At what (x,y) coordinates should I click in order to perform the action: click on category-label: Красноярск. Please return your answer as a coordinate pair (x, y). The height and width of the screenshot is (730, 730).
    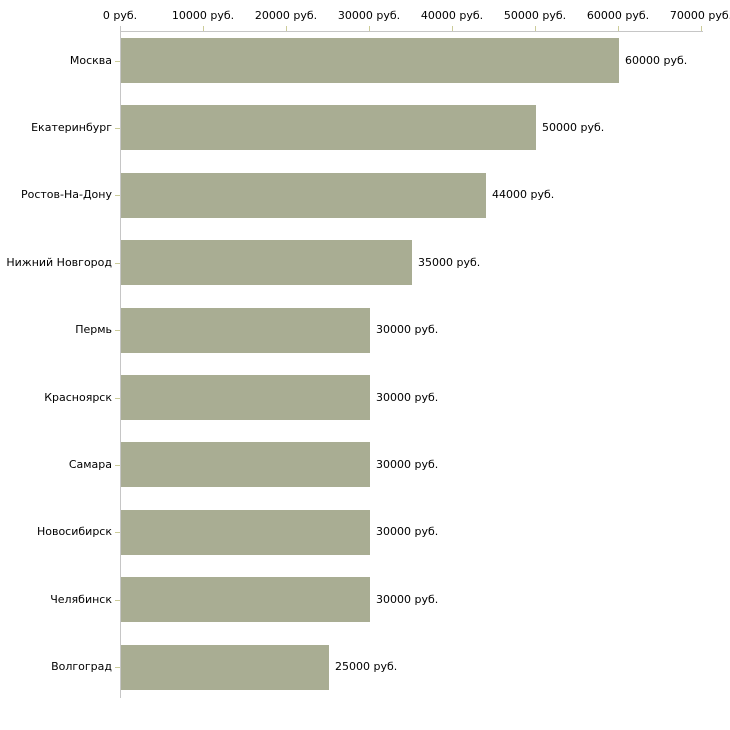
    Looking at the image, I should click on (78, 397).